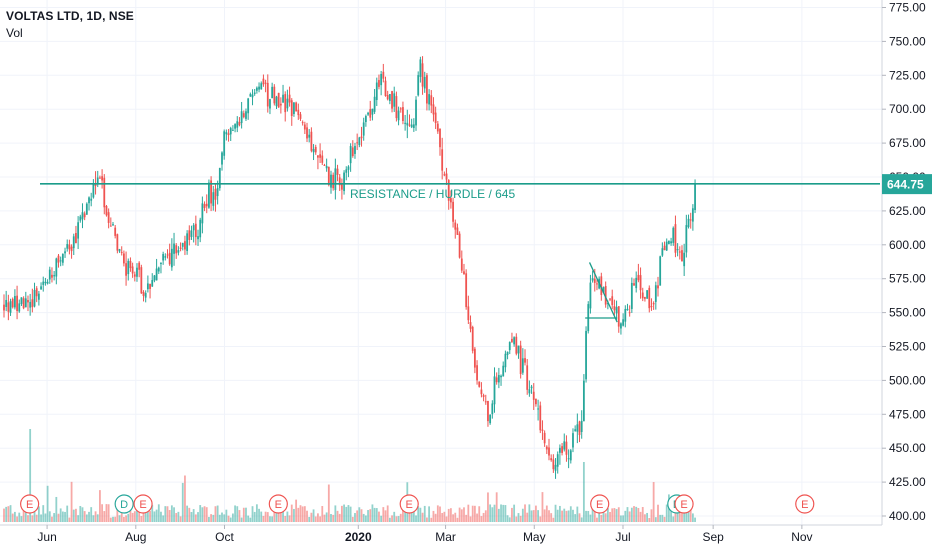 The image size is (932, 550). I want to click on volume-bars, so click(349, 475).